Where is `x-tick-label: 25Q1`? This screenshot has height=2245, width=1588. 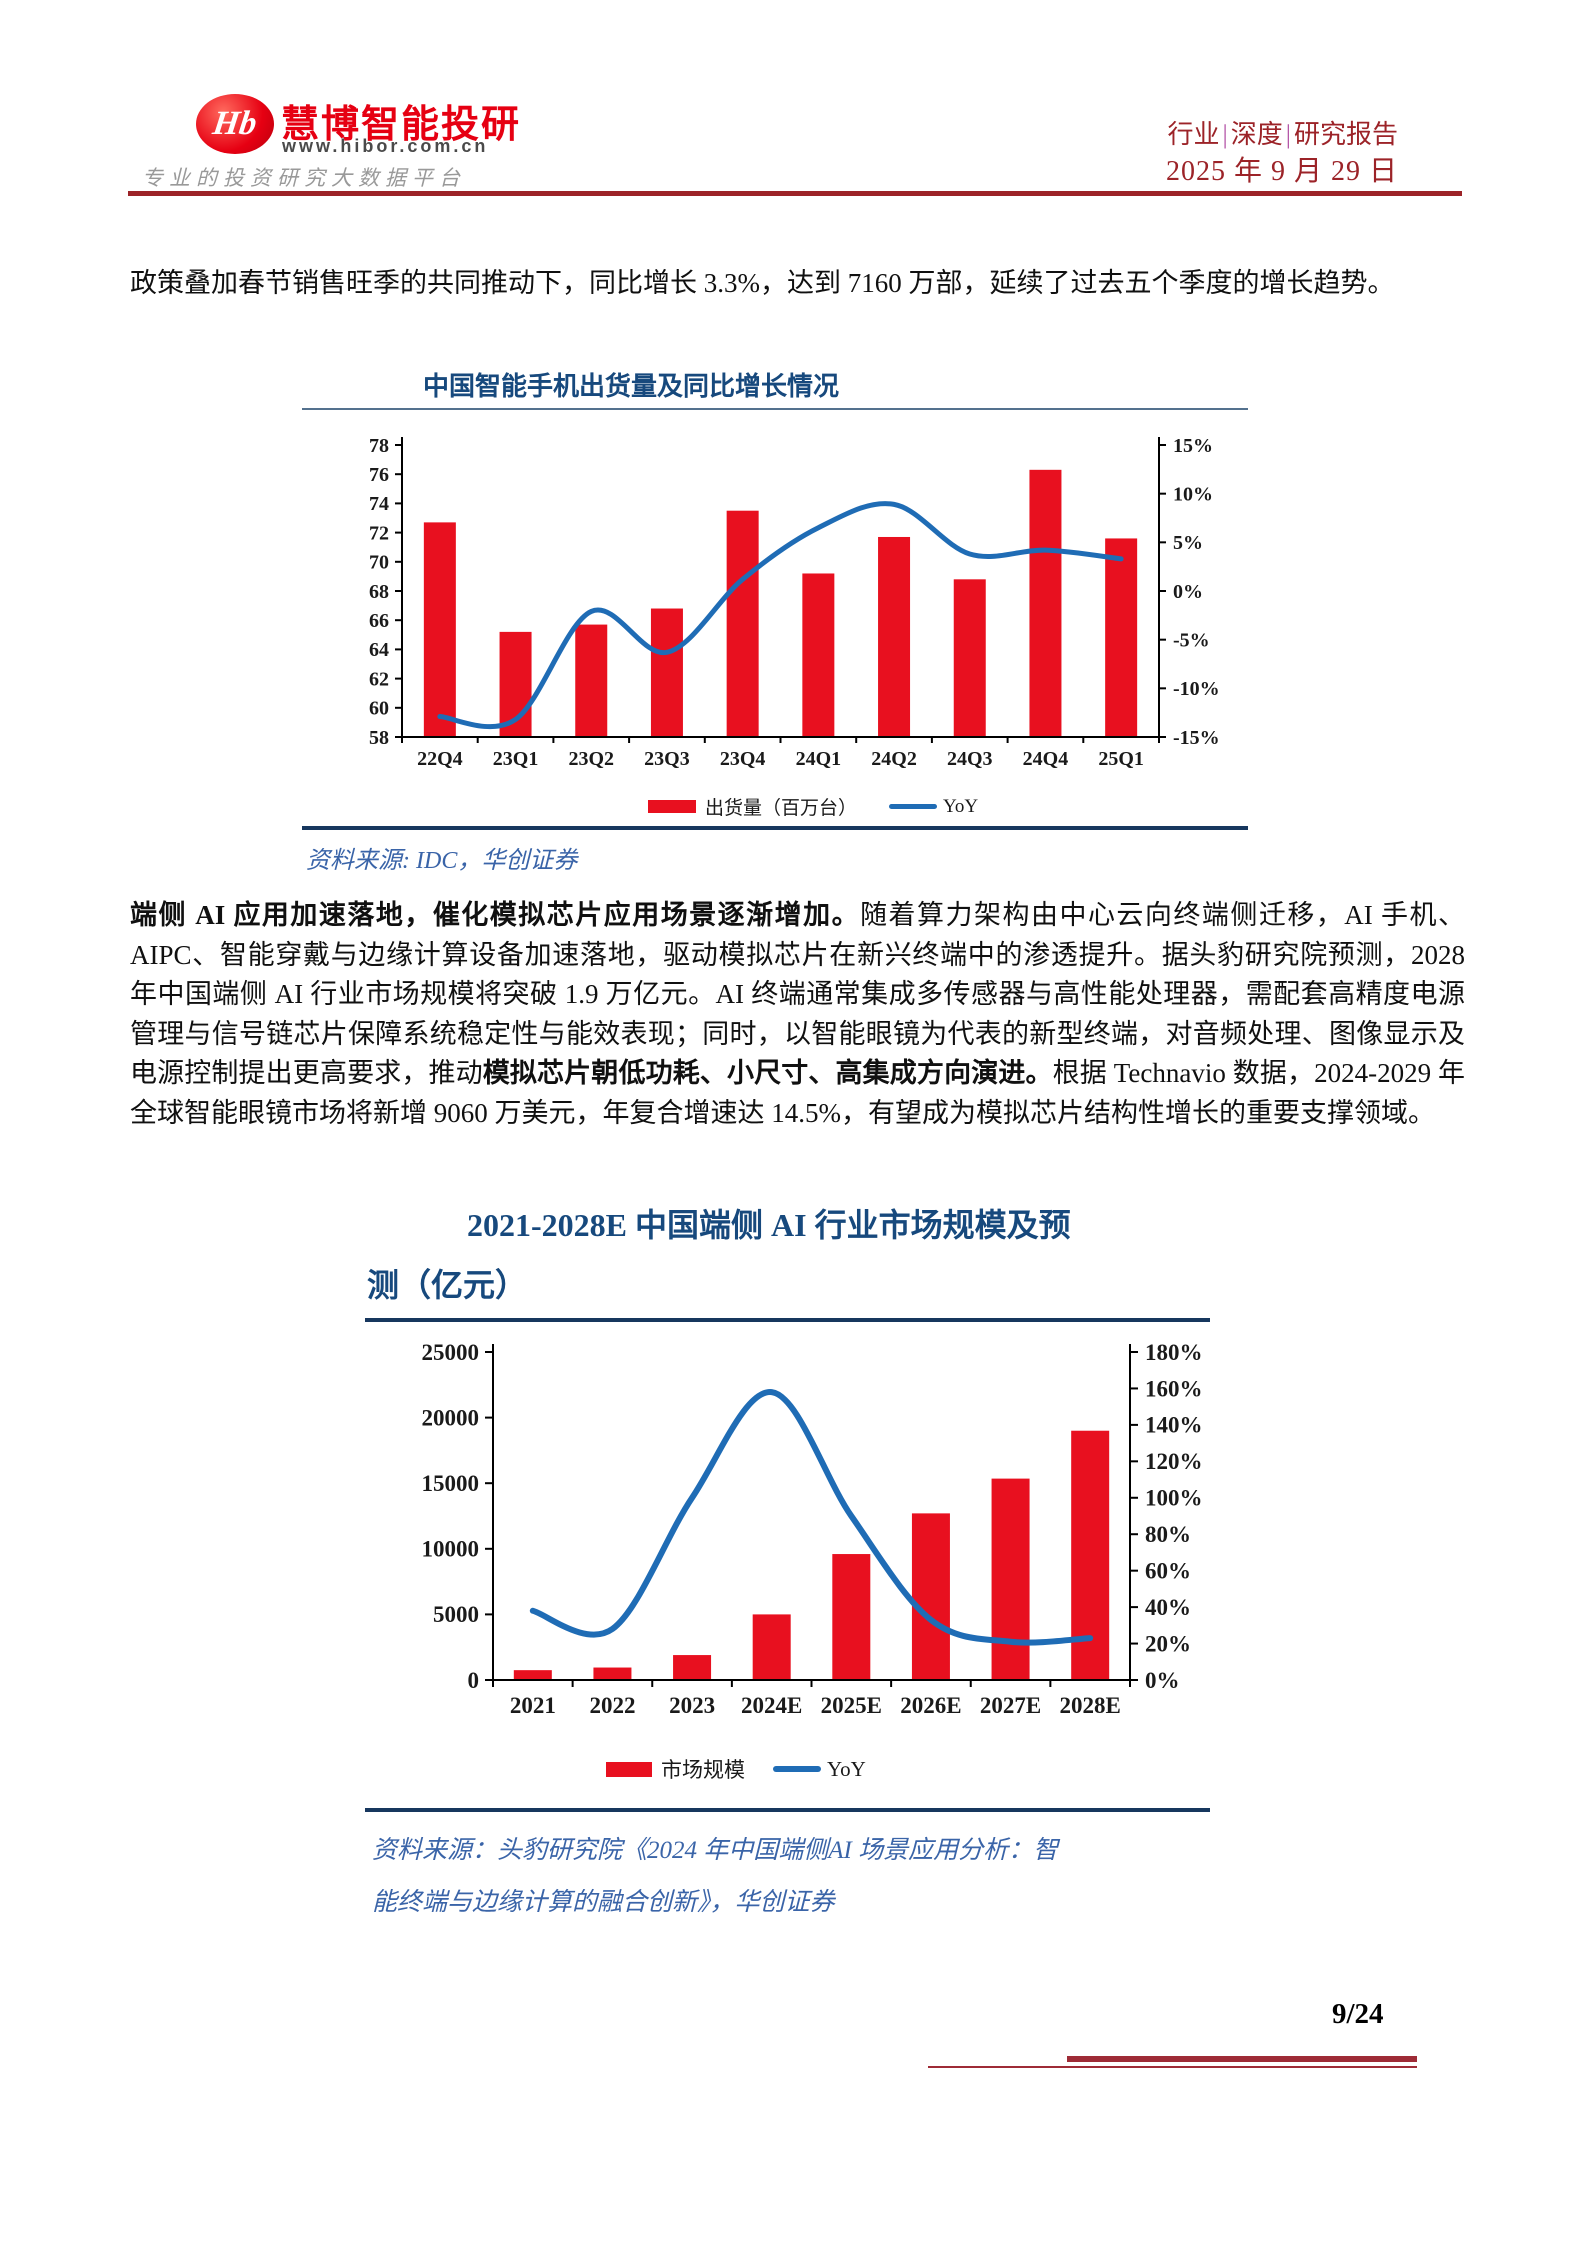 x-tick-label: 25Q1 is located at coordinates (1121, 759).